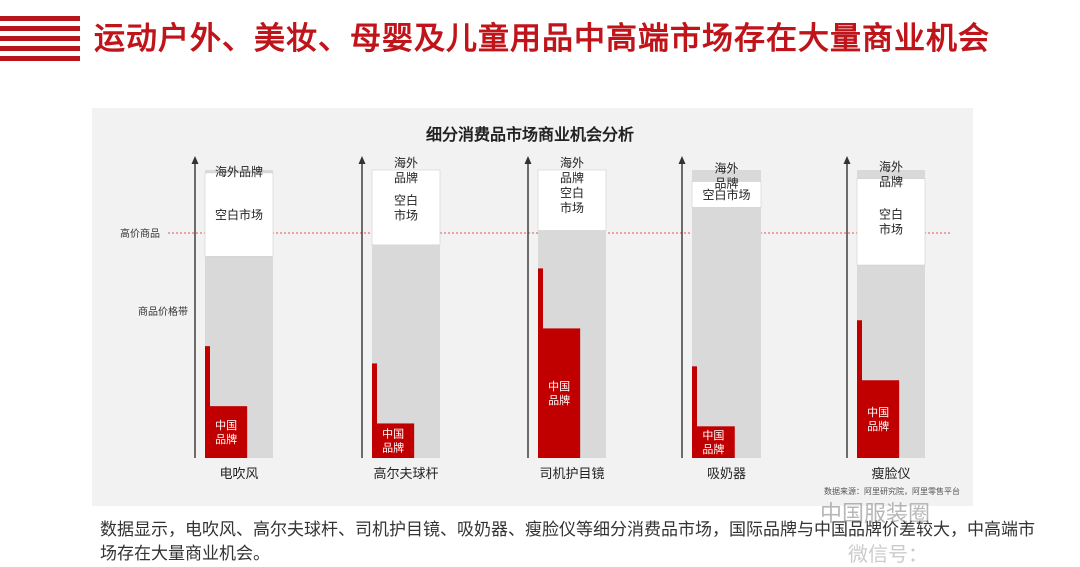 The image size is (1080, 567). I want to click on category-label: 高尔夫球杆, so click(405, 474).